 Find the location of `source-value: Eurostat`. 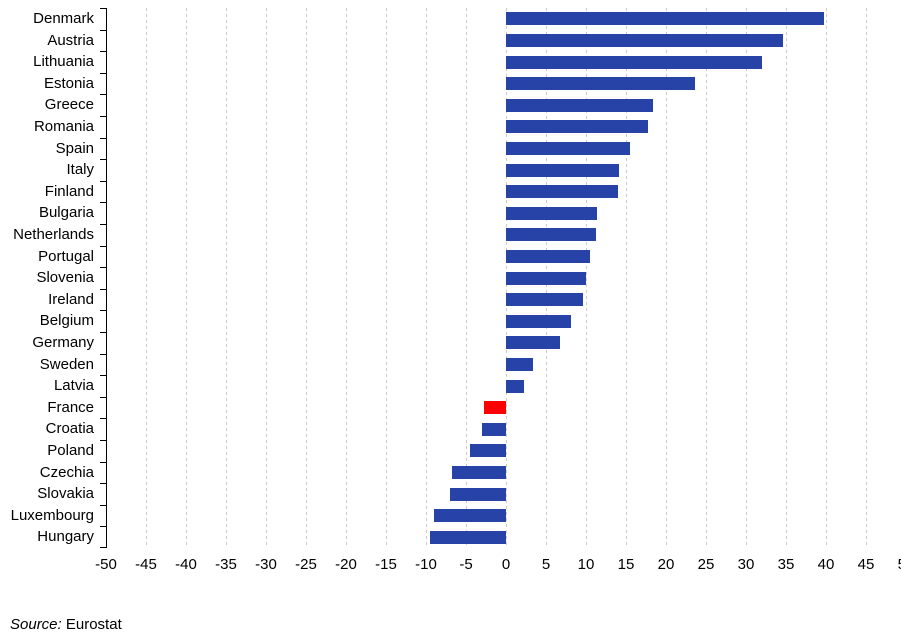

source-value: Eurostat is located at coordinates (91, 624).